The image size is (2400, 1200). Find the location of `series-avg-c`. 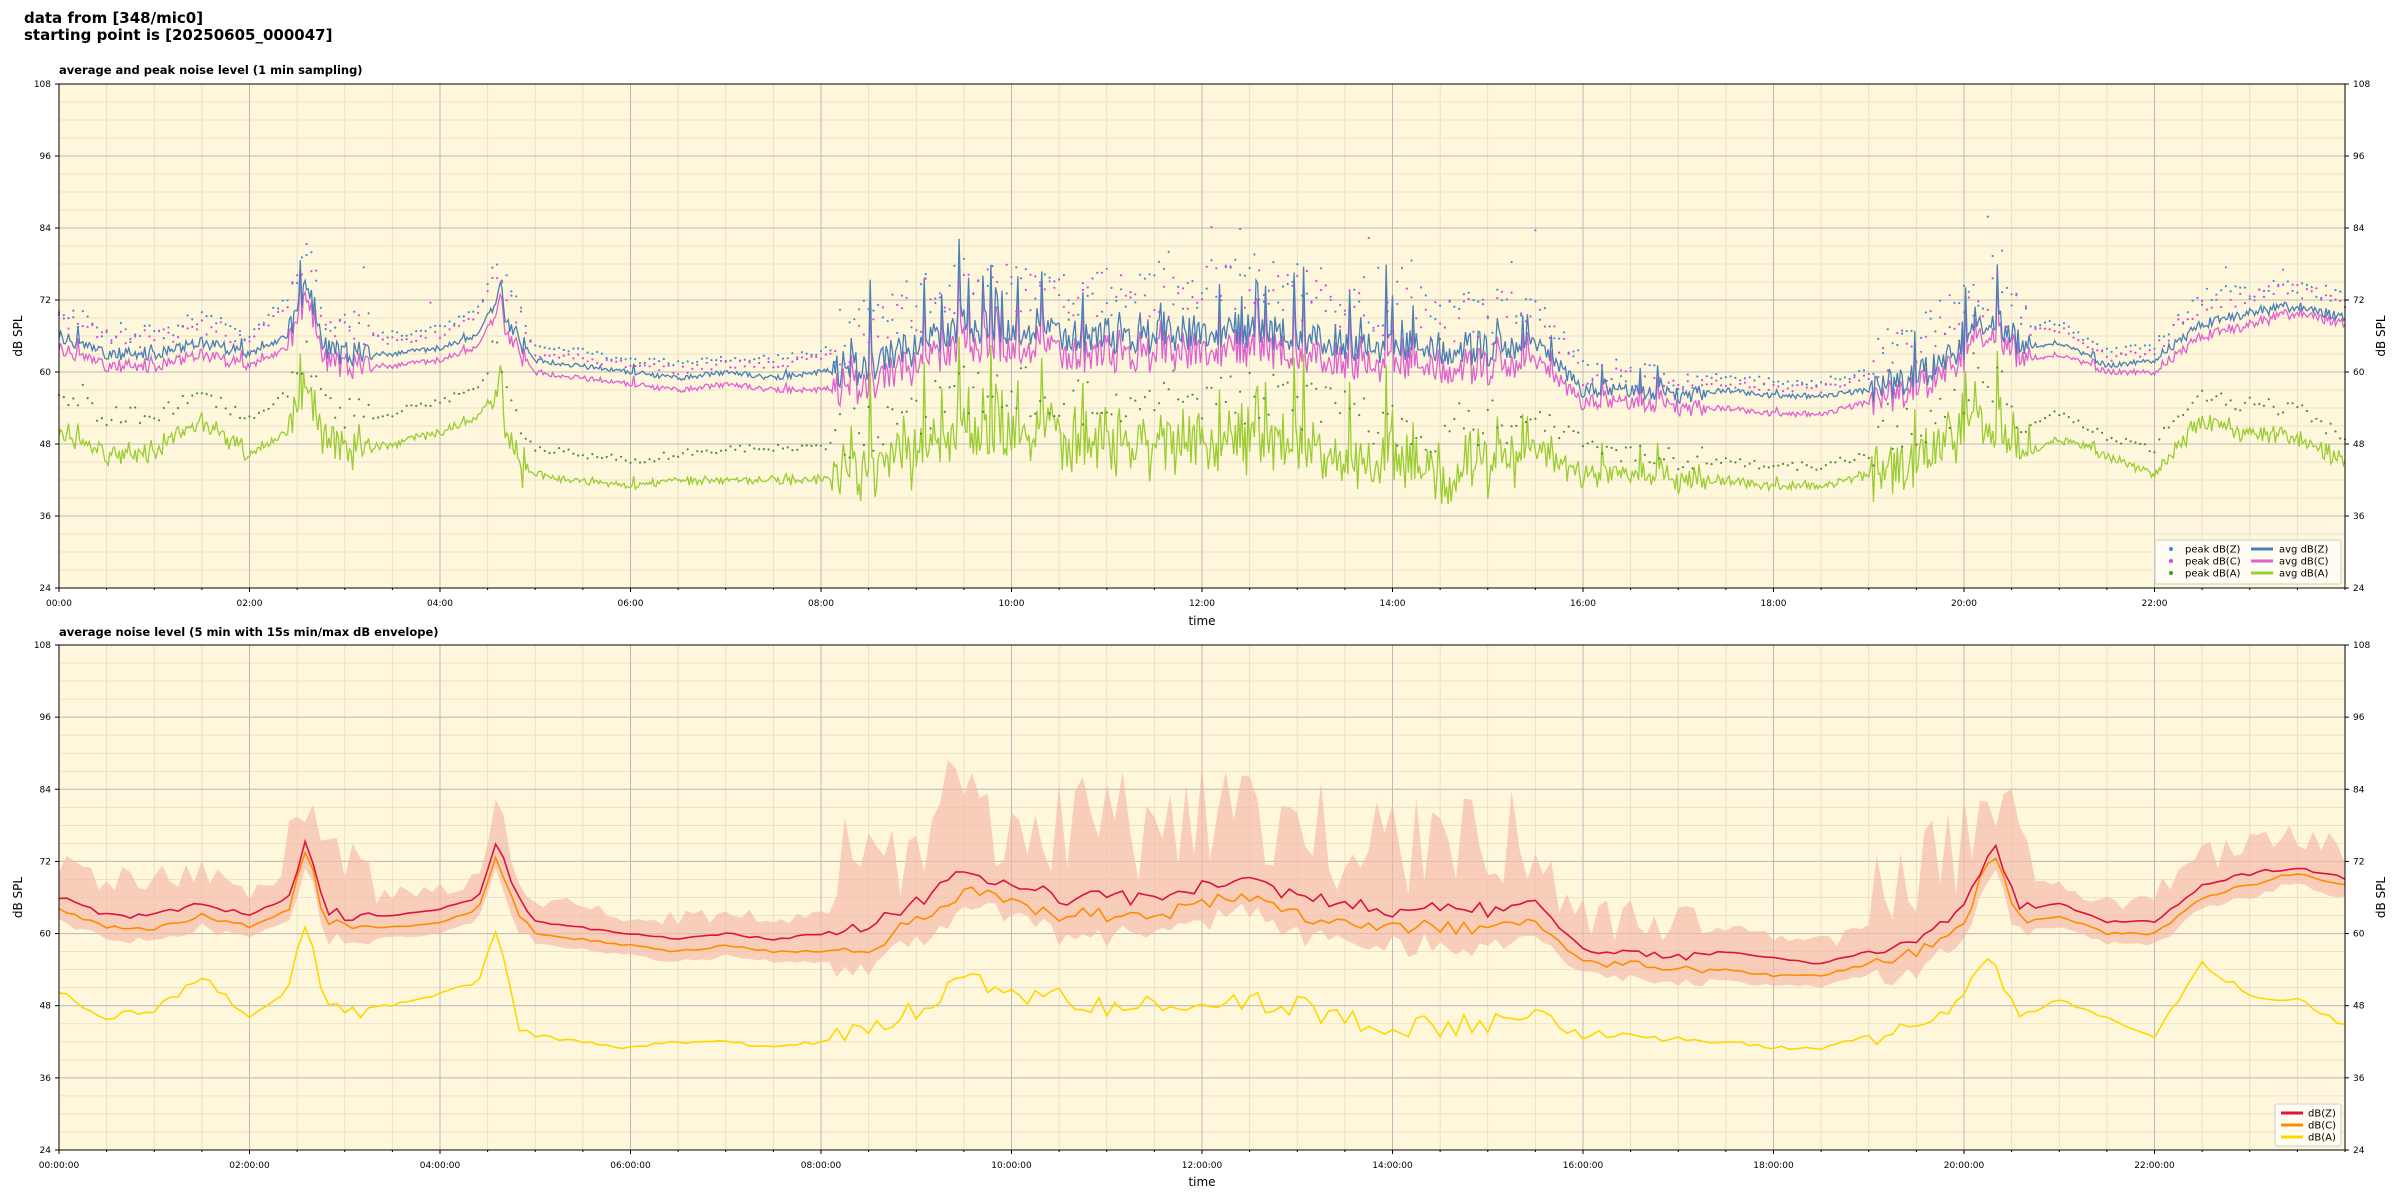

series-avg-c is located at coordinates (1202, 337).